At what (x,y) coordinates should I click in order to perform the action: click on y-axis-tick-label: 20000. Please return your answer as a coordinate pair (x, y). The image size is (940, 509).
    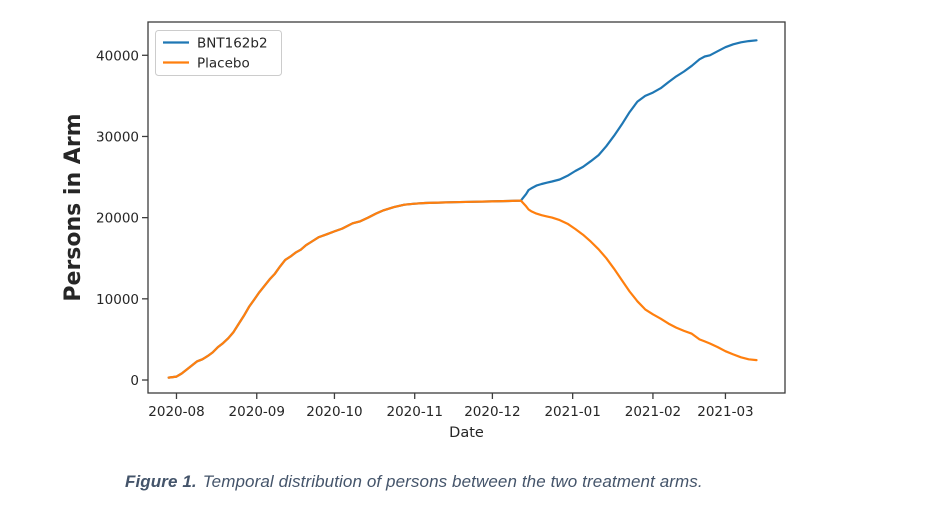
    Looking at the image, I should click on (117, 219).